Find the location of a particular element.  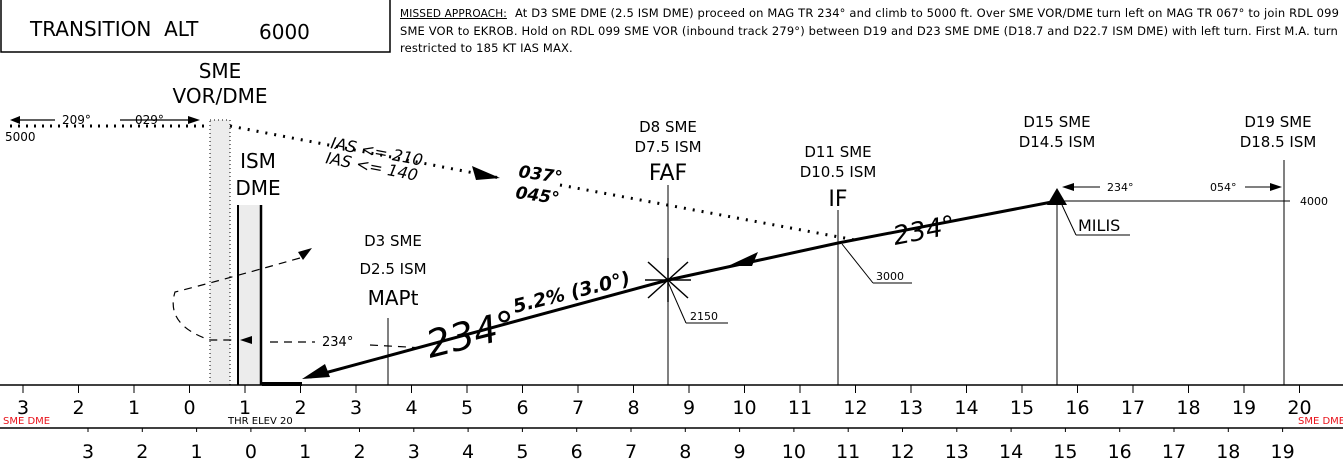

ism-tick-label: 11 is located at coordinates (848, 451).